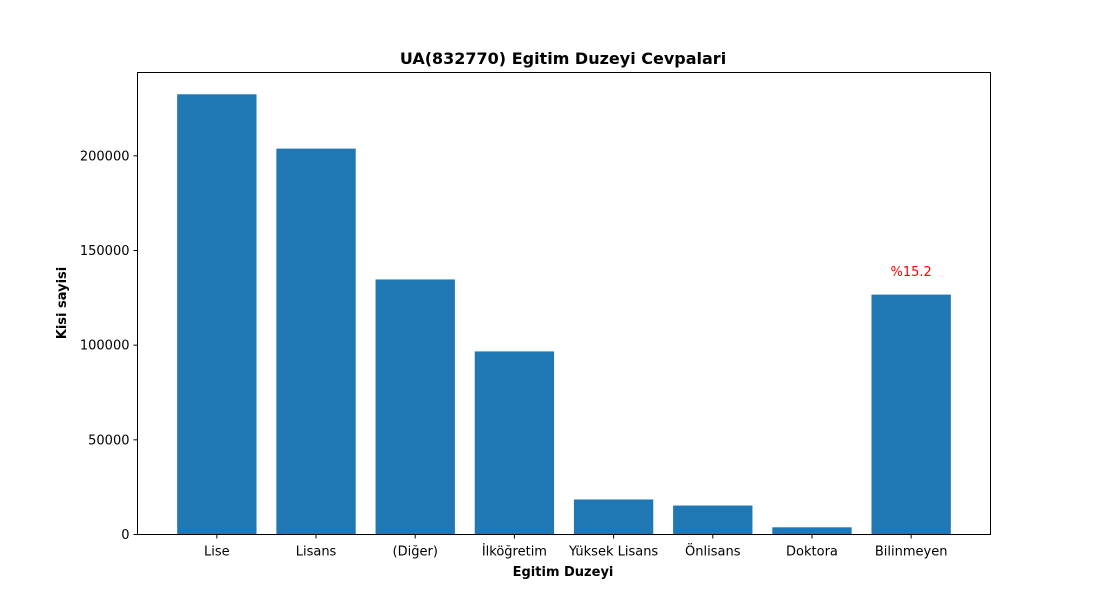 The width and height of the screenshot is (1100, 604). What do you see at coordinates (125, 535) in the screenshot?
I see `y-tick-label-0: 0` at bounding box center [125, 535].